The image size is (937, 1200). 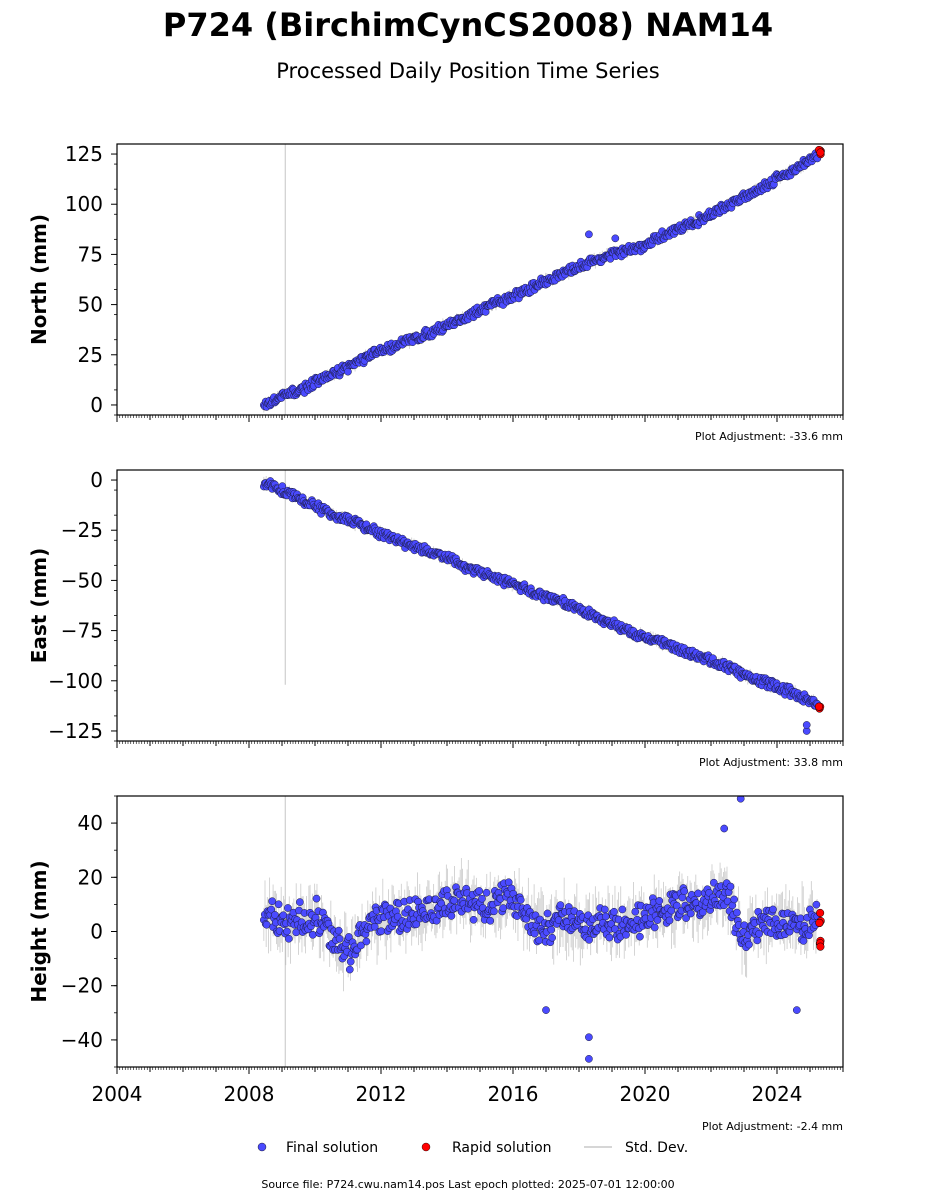 What do you see at coordinates (82, 580) in the screenshot?
I see `east-ytick-label: −50` at bounding box center [82, 580].